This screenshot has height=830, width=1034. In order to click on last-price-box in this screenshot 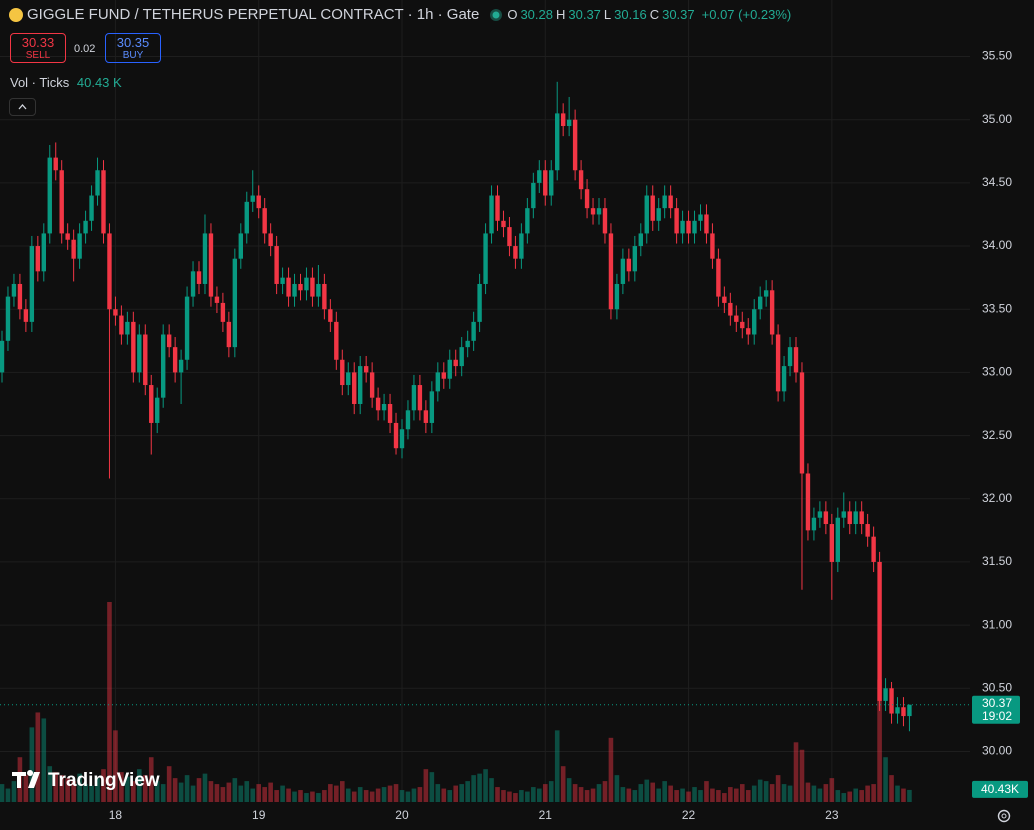, I will do `click(996, 709)`.